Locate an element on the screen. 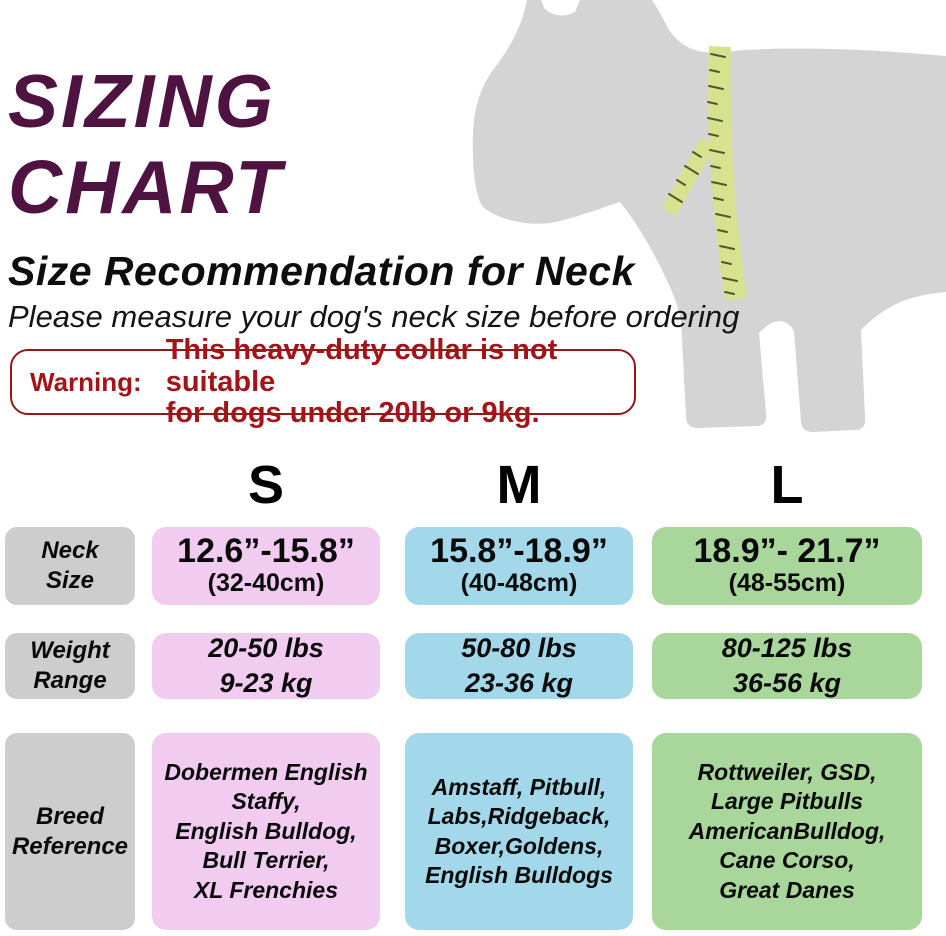 The image size is (946, 936). neck-size-cm: (32-40cm) is located at coordinates (266, 583).